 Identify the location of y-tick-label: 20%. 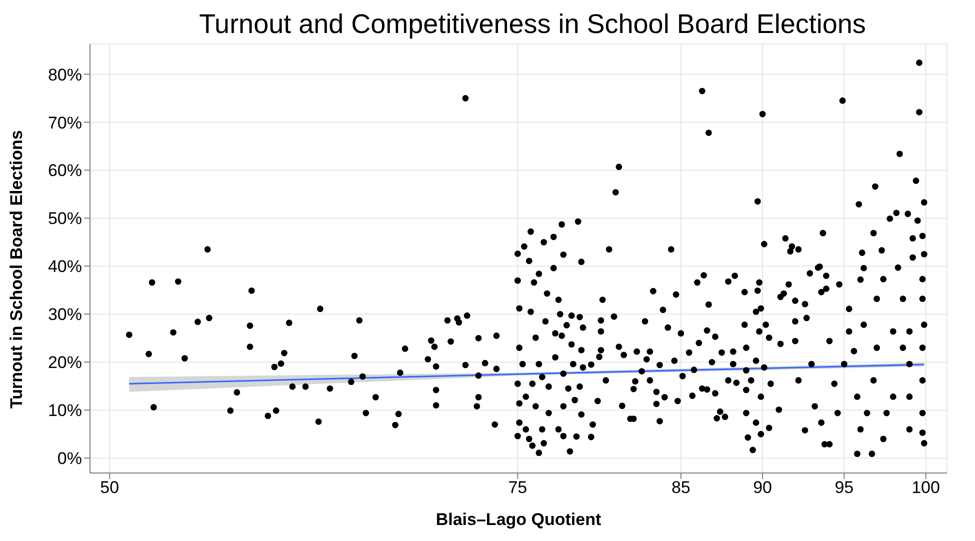
(65, 362).